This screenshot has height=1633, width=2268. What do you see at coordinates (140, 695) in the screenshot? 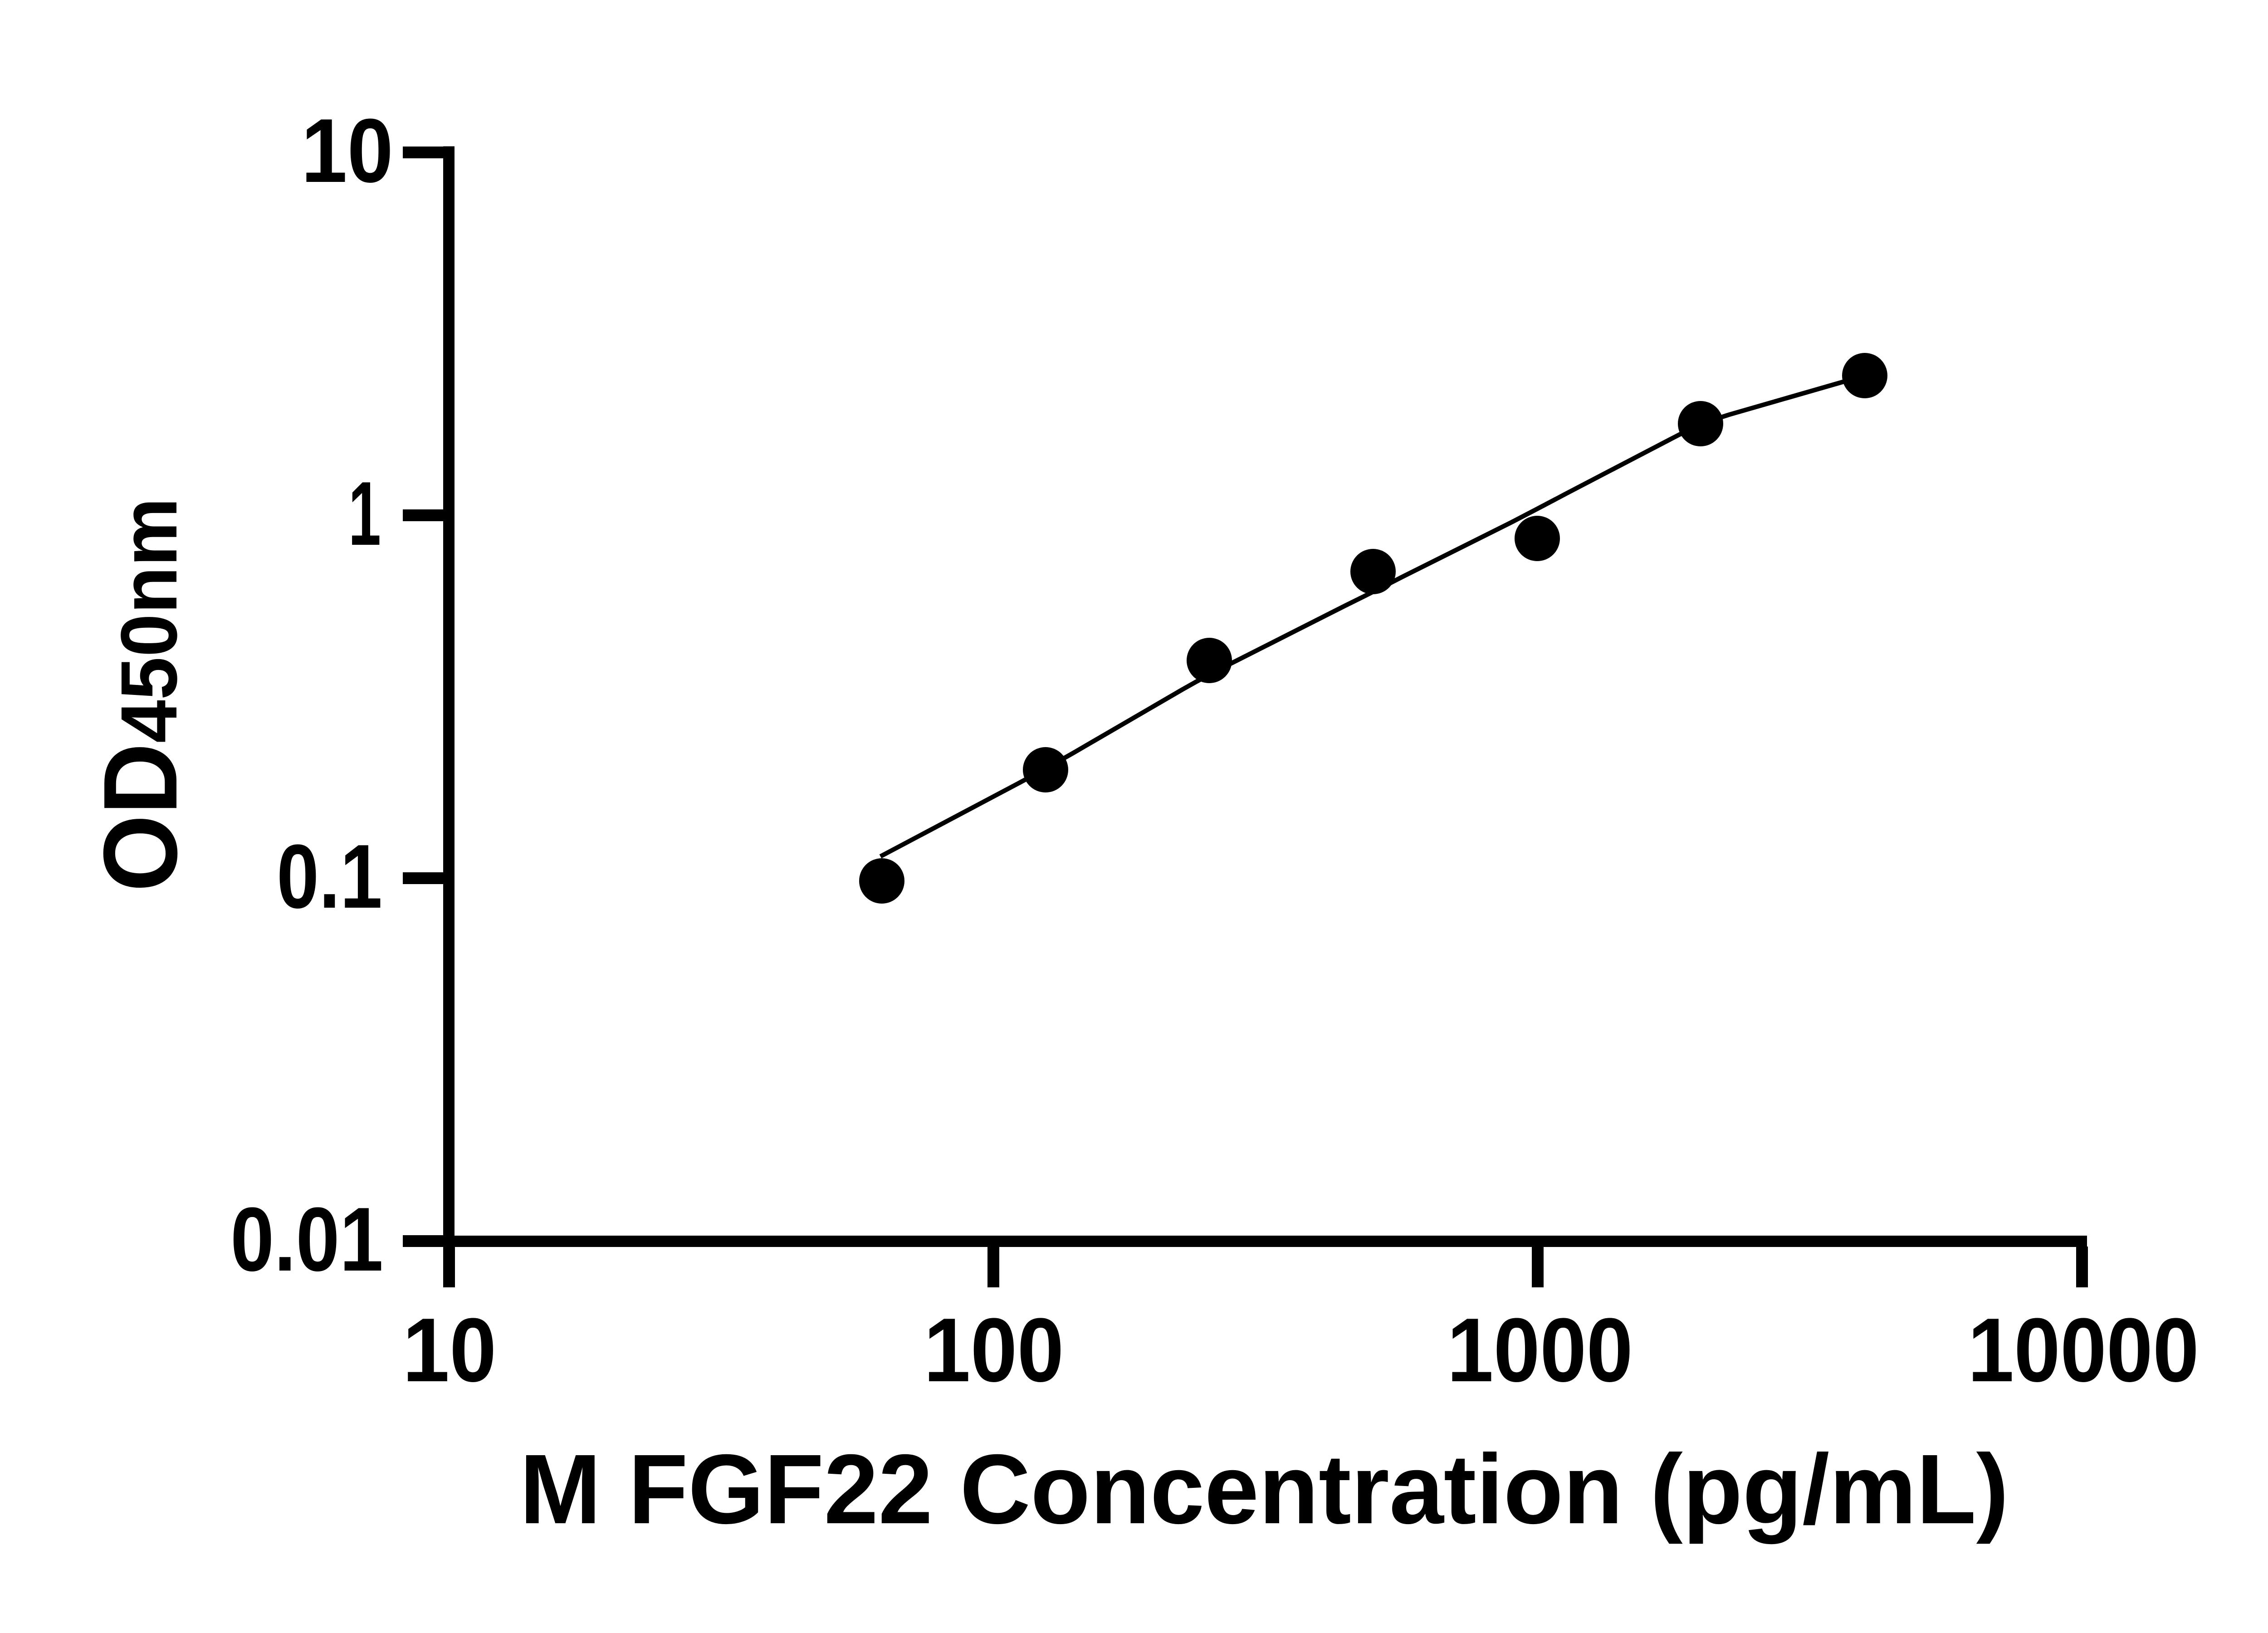
I see `svg-text: OD450nm` at bounding box center [140, 695].